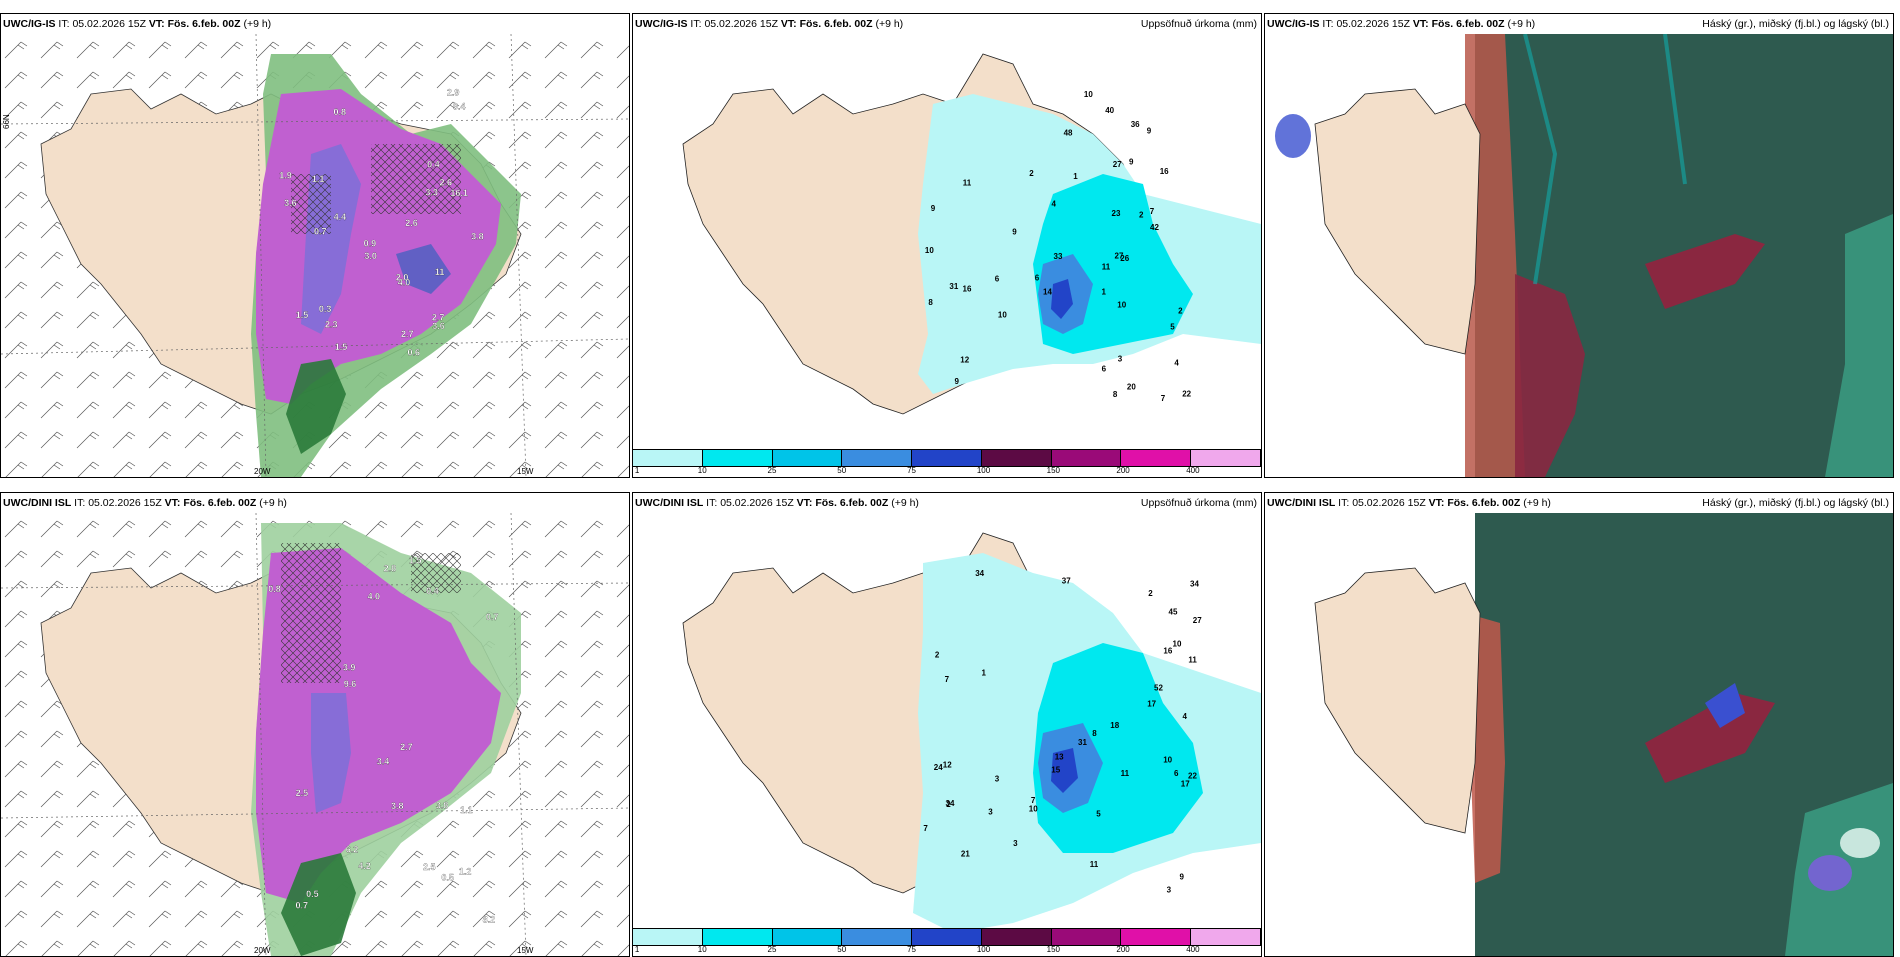  I want to click on lat-label: 66N, so click(6, 121).